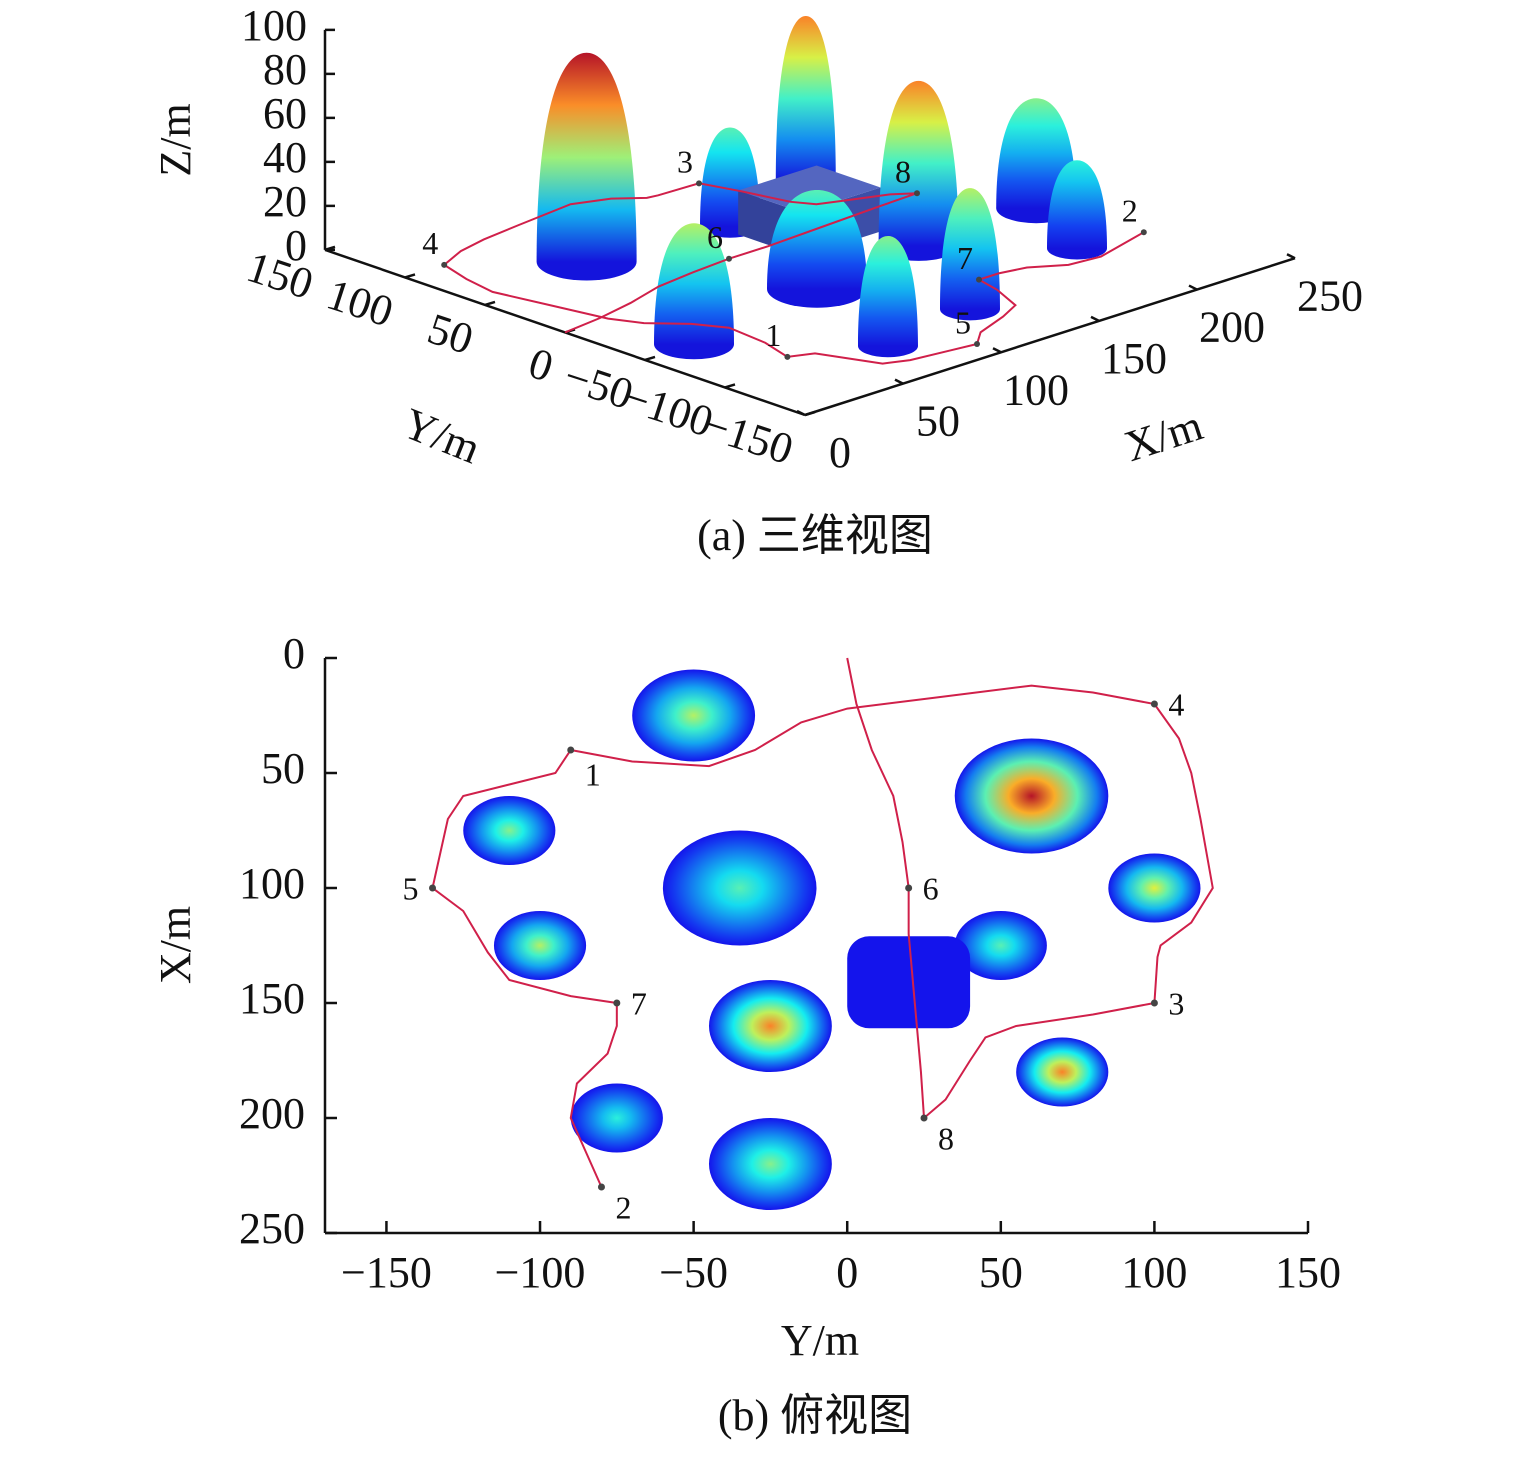  What do you see at coordinates (296, 245) in the screenshot?
I see `z-tick-label: 0` at bounding box center [296, 245].